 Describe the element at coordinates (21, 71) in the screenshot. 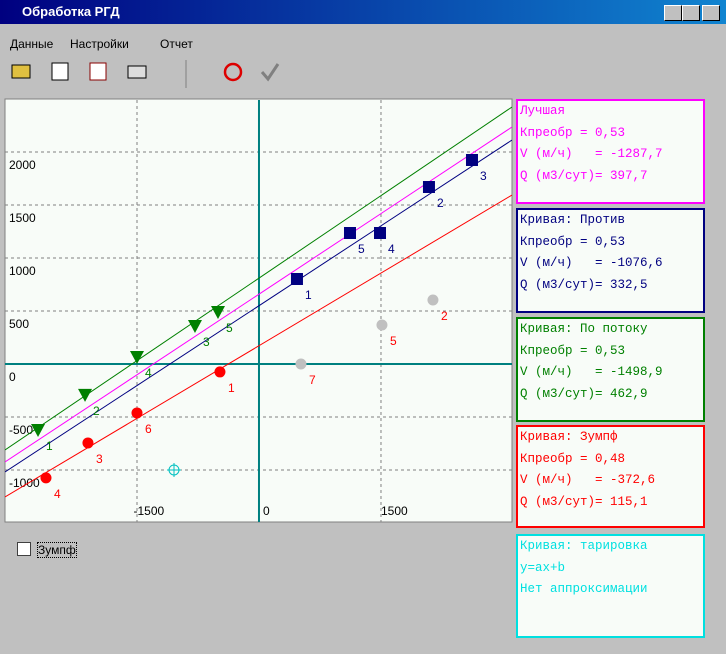

I see `open-icon` at that location.